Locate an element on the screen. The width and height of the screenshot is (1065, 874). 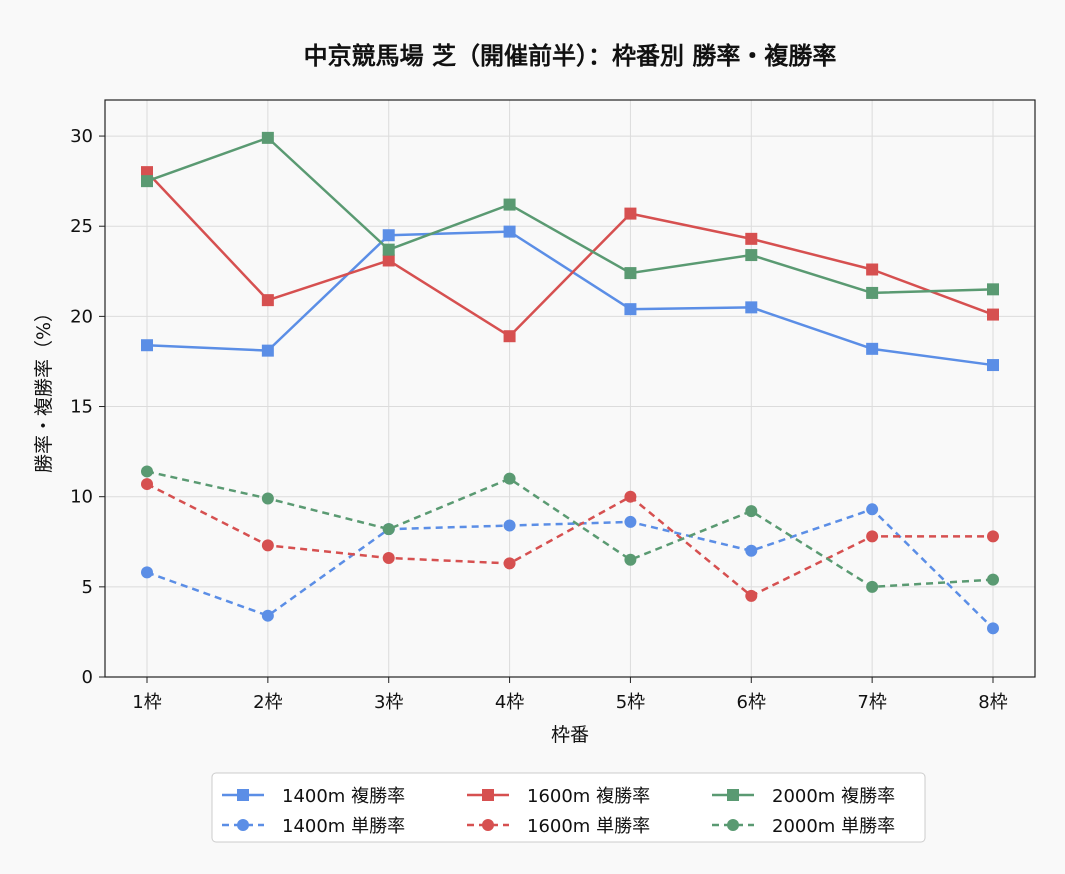
x-tick-label: 8枠 is located at coordinates (992, 702).